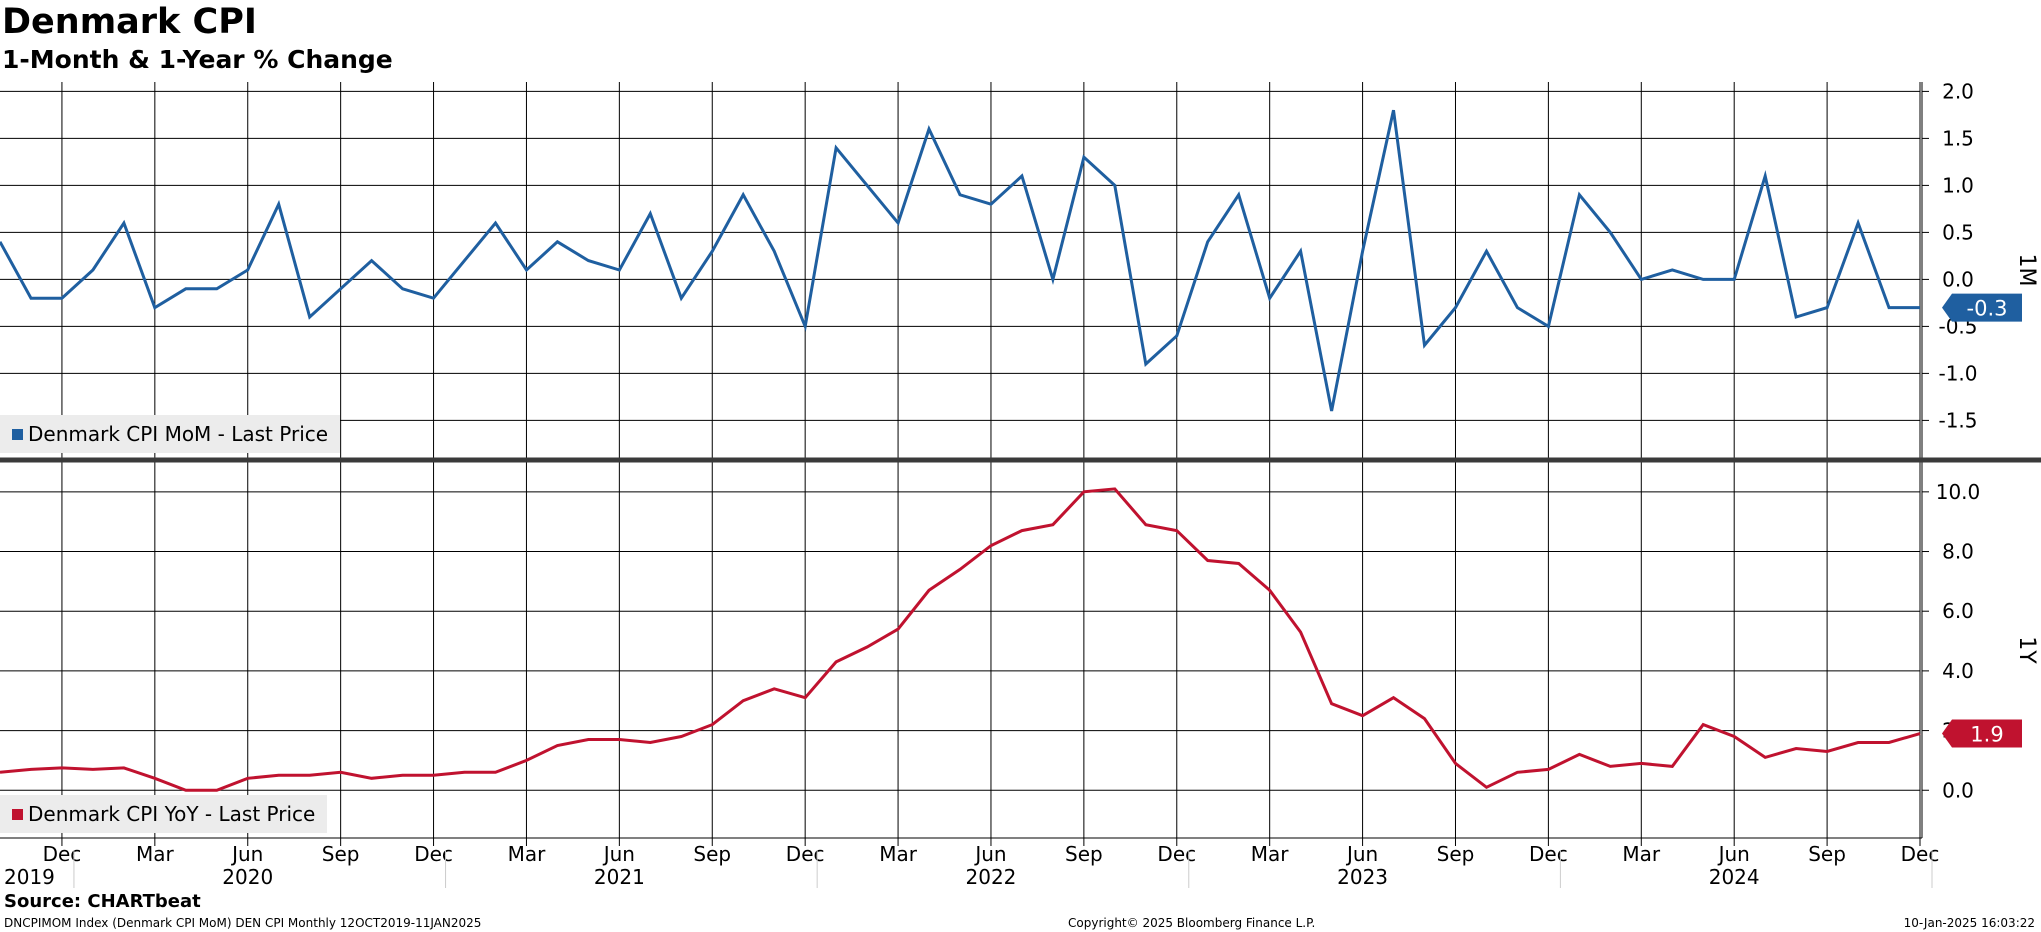  Describe the element at coordinates (1969, 923) in the screenshot. I see `footer-timestamp: 10-Jan-2025 16:03:22` at that location.